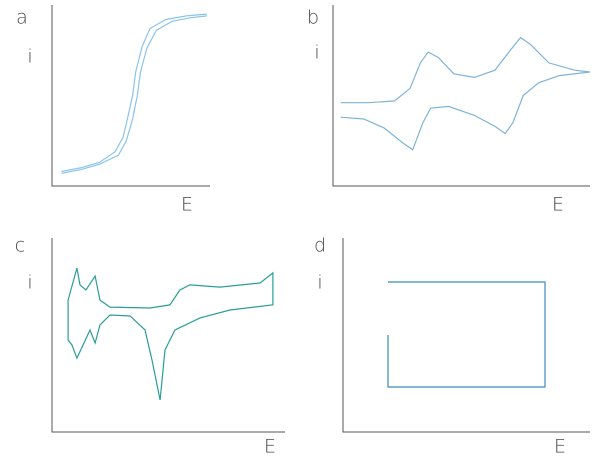 Image resolution: width=600 pixels, height=459 pixels. I want to click on panel-label: c, so click(20, 246).